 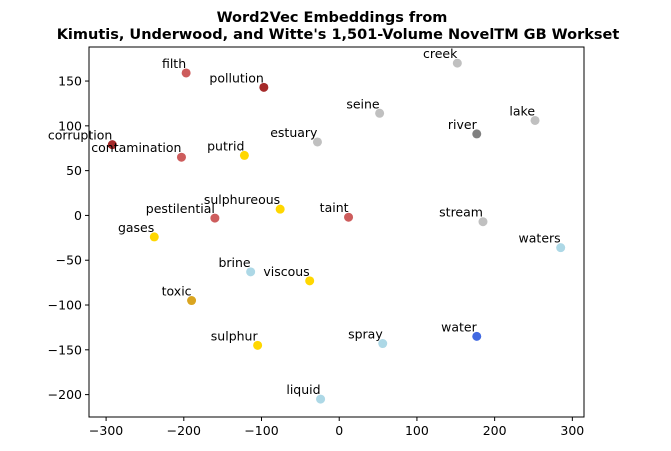 What do you see at coordinates (477, 336) in the screenshot?
I see `data-point-water` at bounding box center [477, 336].